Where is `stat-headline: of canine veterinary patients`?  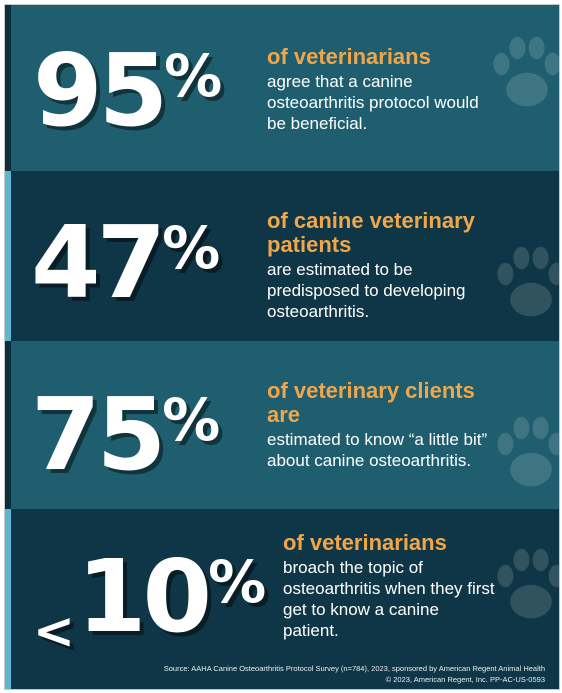 stat-headline: of canine veterinary patients is located at coordinates (371, 232).